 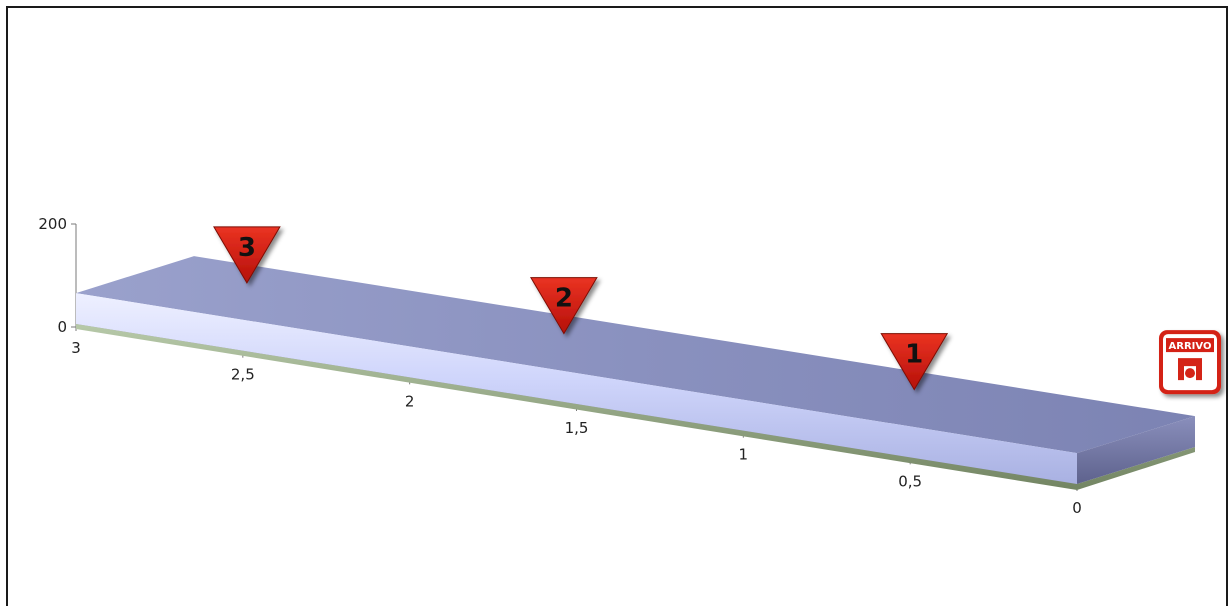 I want to click on x-tick-label: 1,5, so click(x=577, y=428).